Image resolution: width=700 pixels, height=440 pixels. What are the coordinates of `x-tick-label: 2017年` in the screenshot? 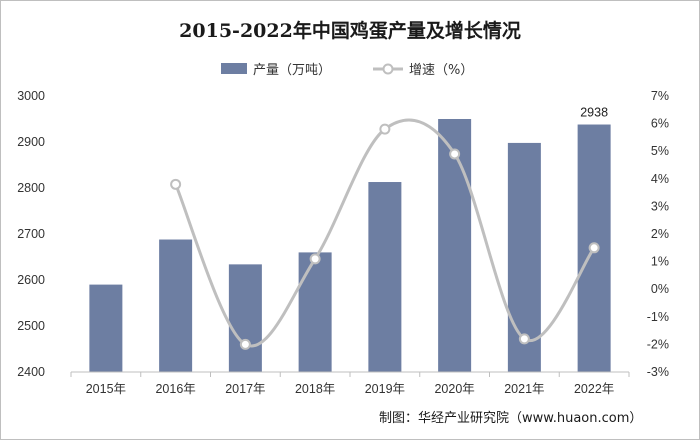 It's located at (245, 389).